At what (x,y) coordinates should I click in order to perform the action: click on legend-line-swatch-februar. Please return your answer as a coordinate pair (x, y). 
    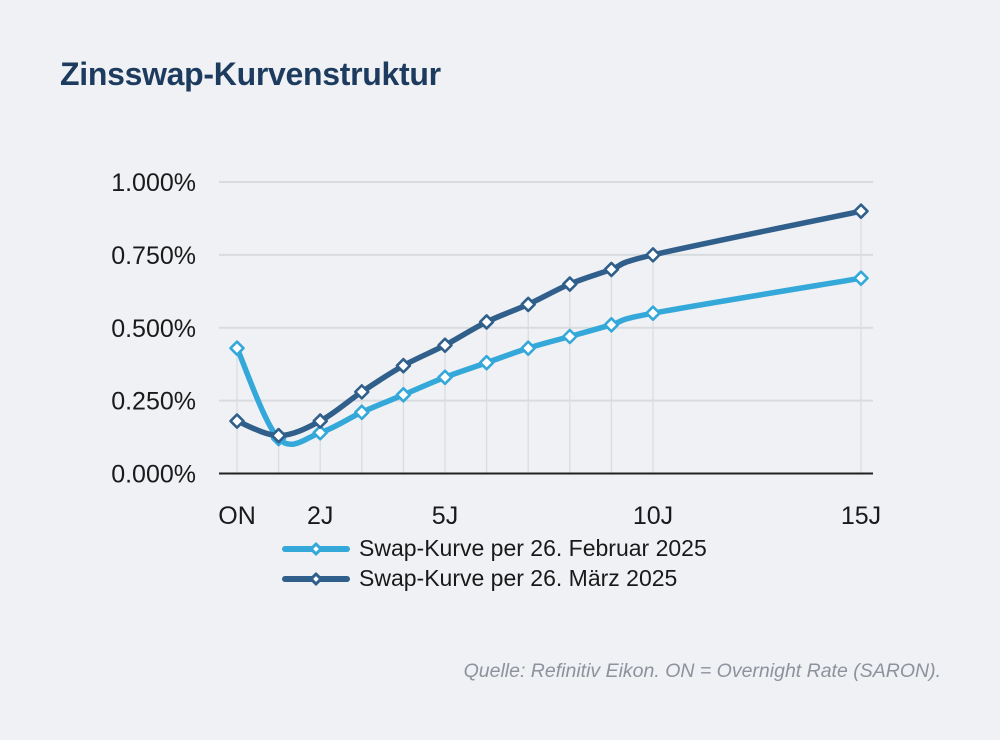
    Looking at the image, I should click on (316, 548).